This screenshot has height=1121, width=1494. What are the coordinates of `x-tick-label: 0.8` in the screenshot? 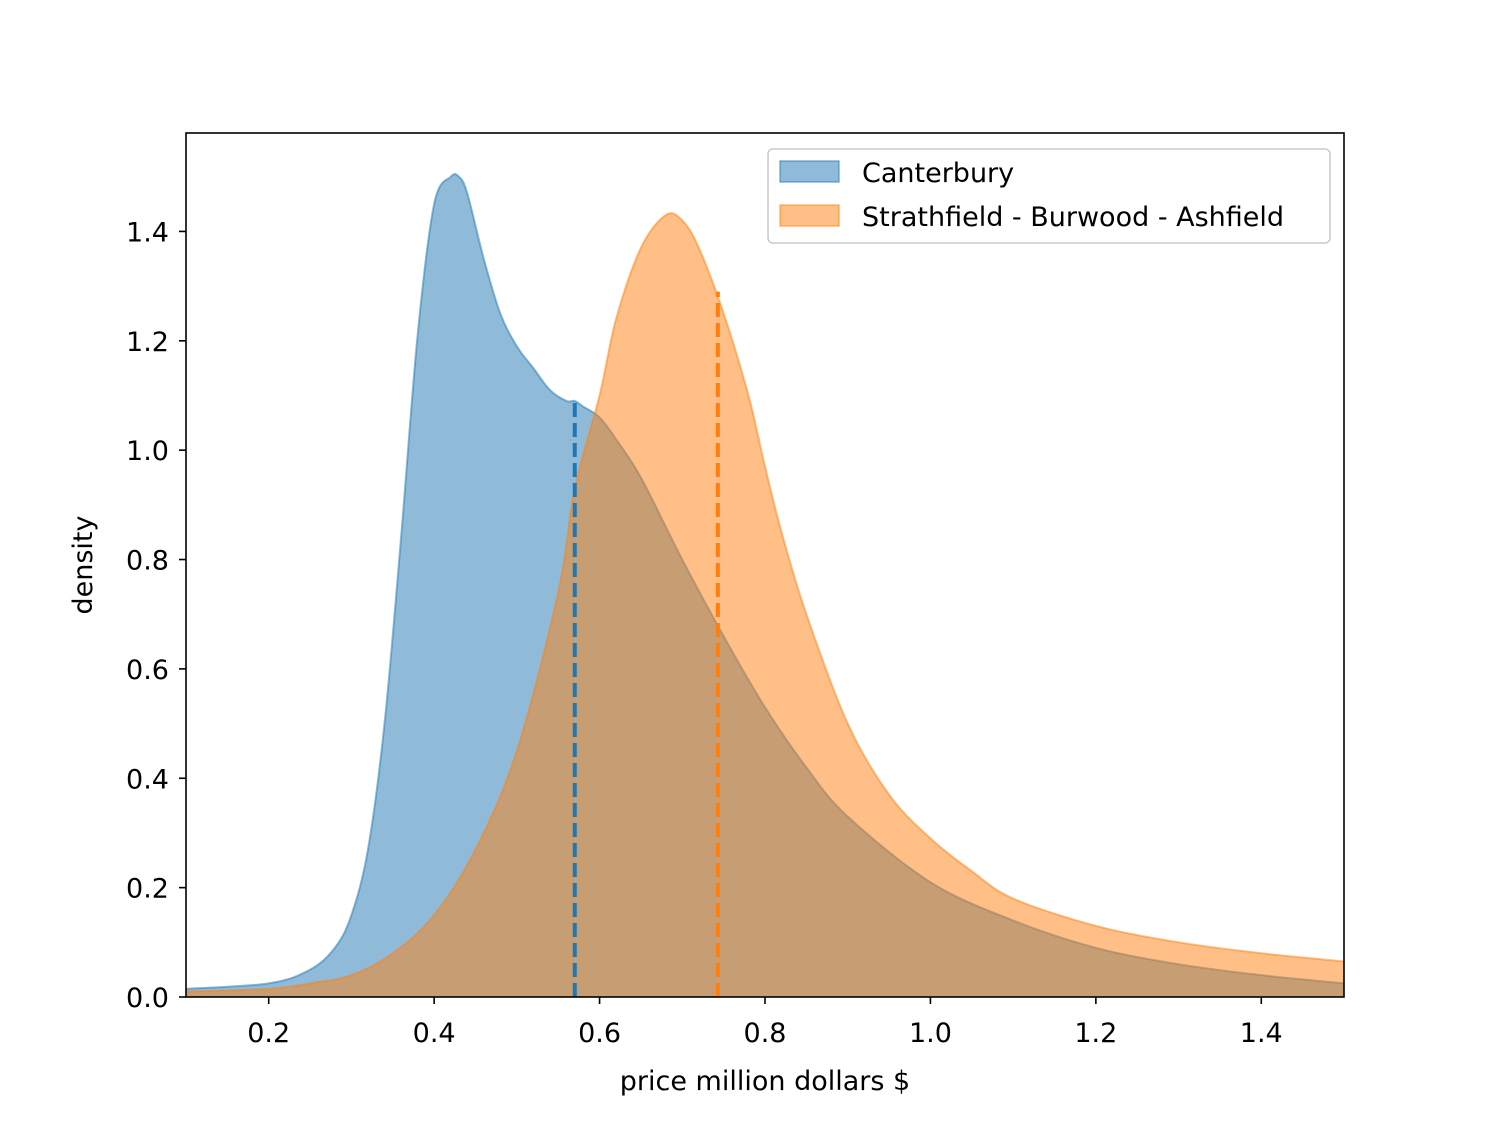 It's located at (765, 1033).